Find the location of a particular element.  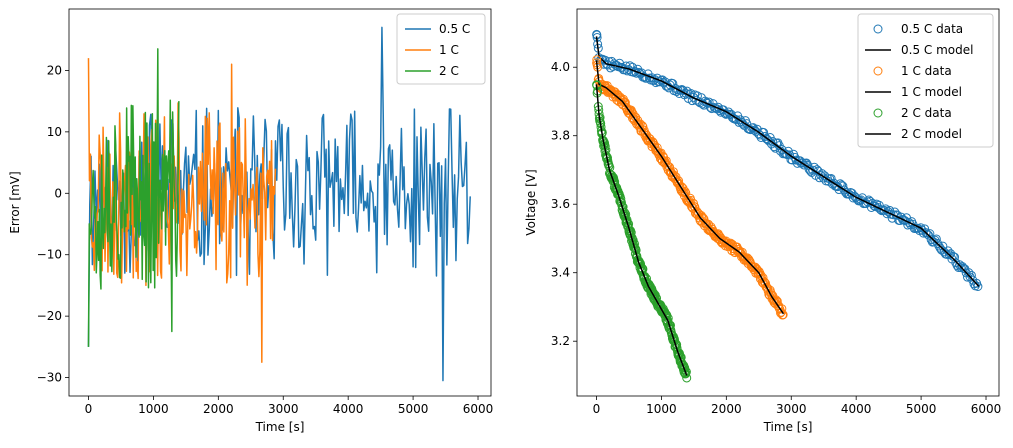

y-tick-label: −20 is located at coordinates (49, 316).